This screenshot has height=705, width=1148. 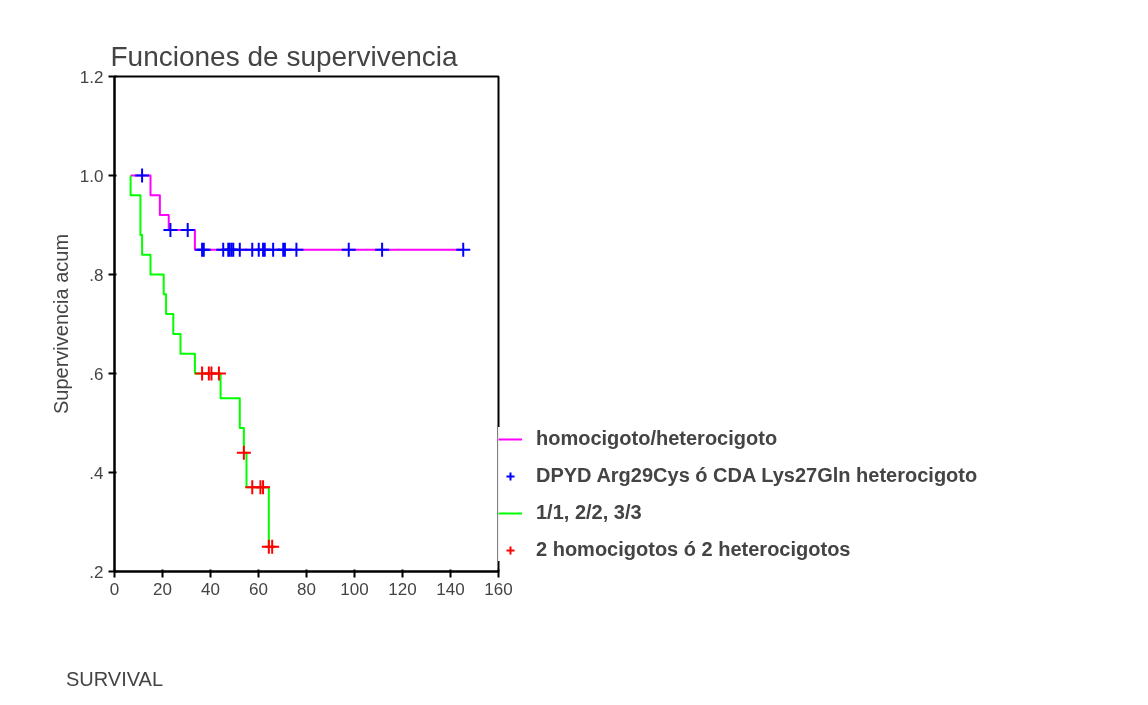 I want to click on y-axis-title: Supervivencia acum, so click(x=60, y=324).